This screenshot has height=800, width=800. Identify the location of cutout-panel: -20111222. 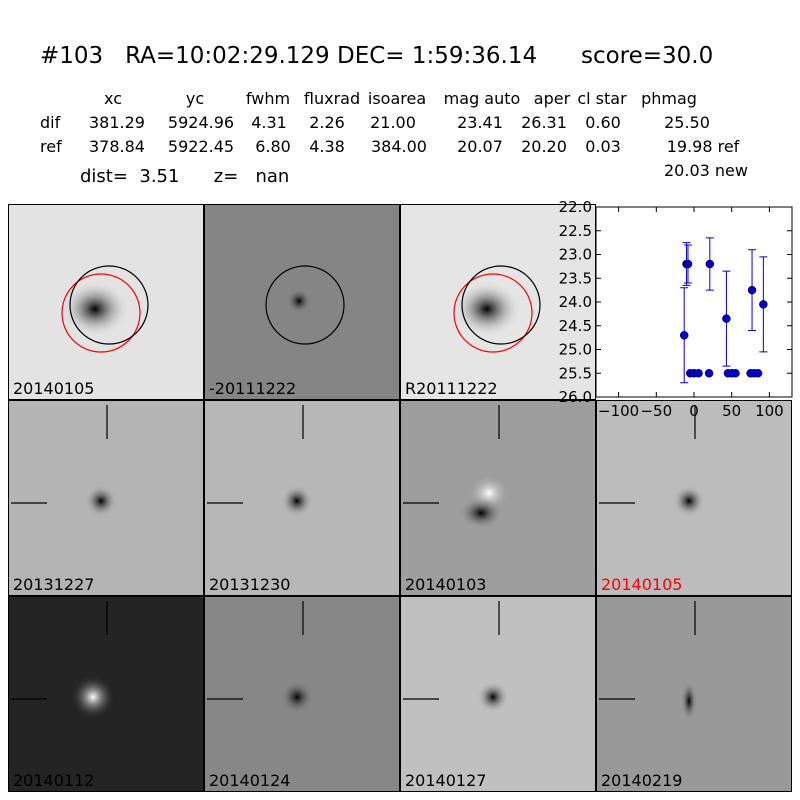
(302, 302).